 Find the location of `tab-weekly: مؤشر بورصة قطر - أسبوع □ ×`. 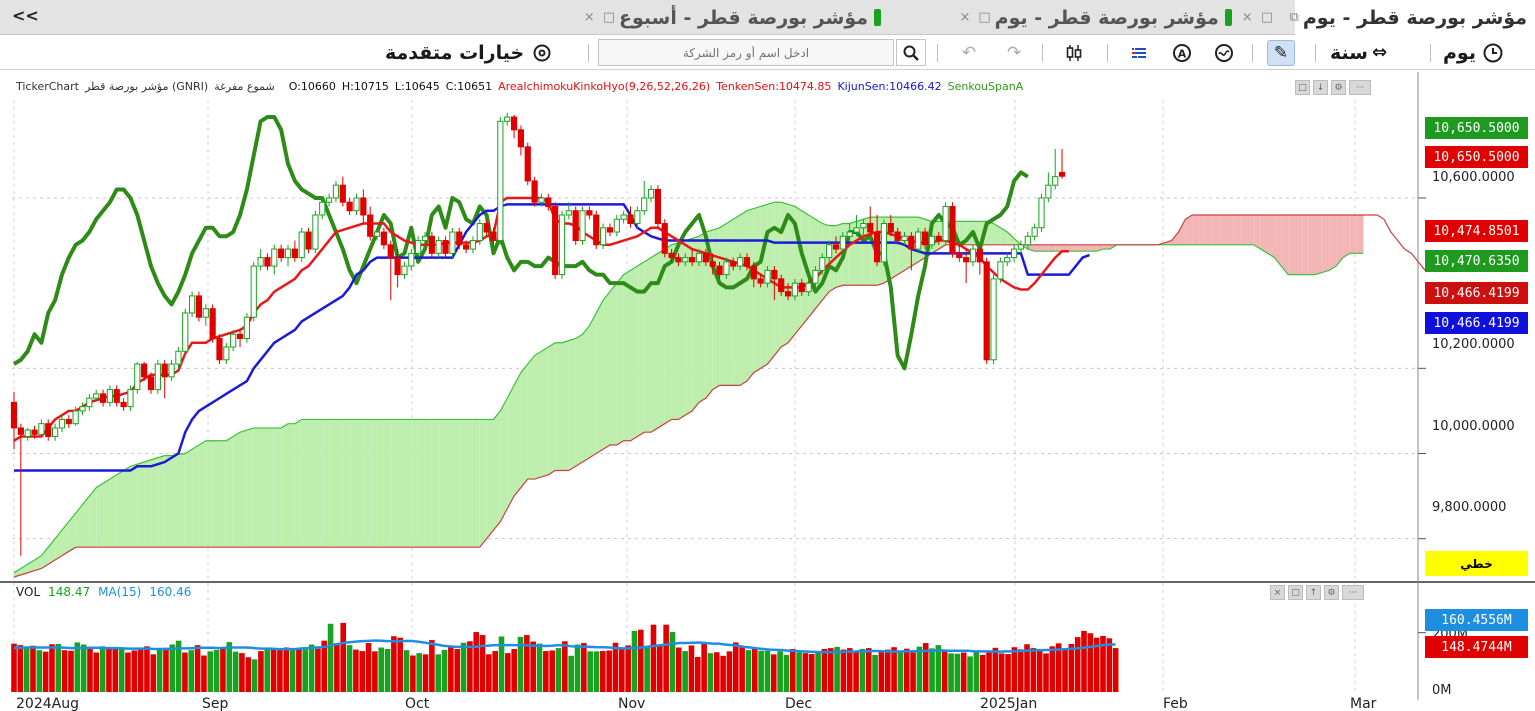

tab-weekly: مؤشر بورصة قطر - أسبوع □ × is located at coordinates (630, 17).